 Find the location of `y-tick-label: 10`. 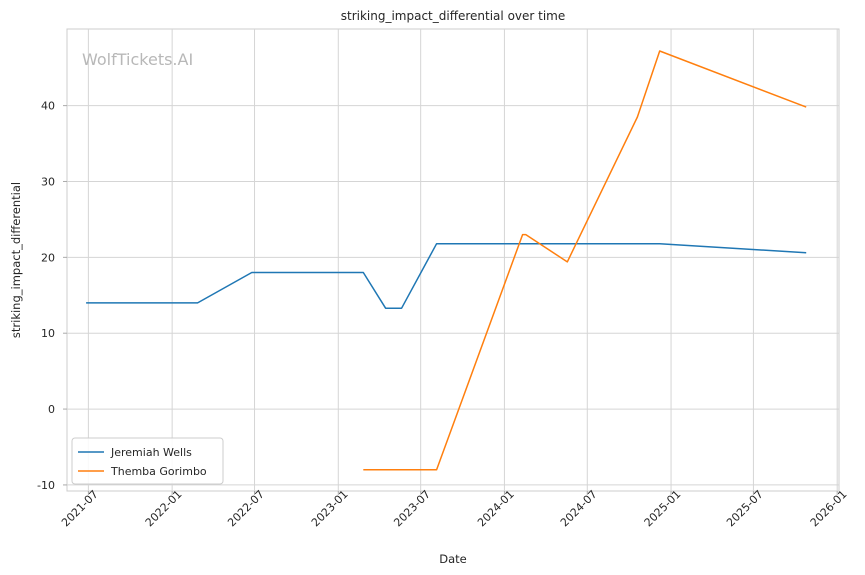

y-tick-label: 10 is located at coordinates (48, 333).